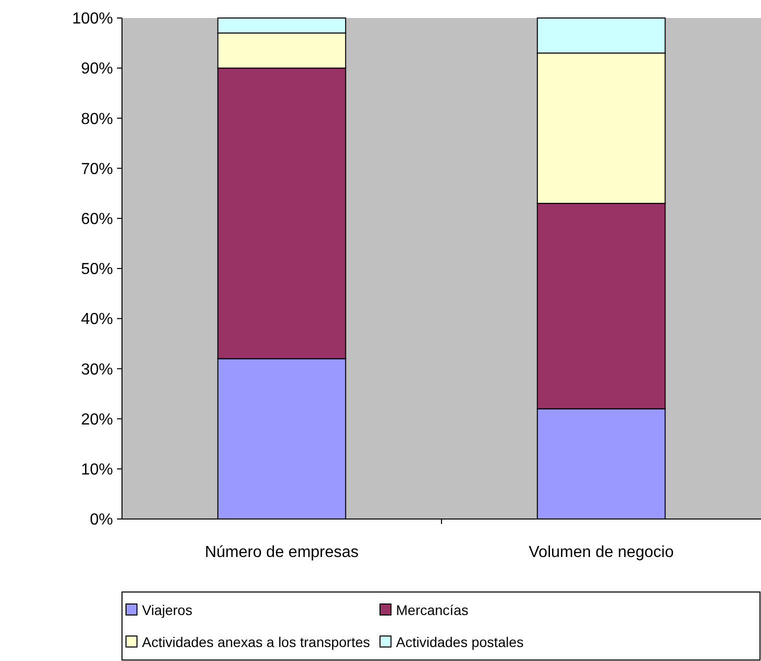 The height and width of the screenshot is (661, 761). Describe the element at coordinates (432, 610) in the screenshot. I see `legend-label: Mercancías` at that location.